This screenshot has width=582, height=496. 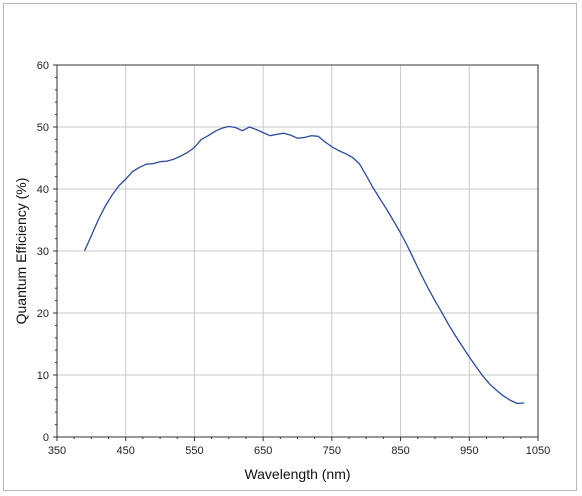 What do you see at coordinates (43, 314) in the screenshot?
I see `y-tick-label: 20` at bounding box center [43, 314].